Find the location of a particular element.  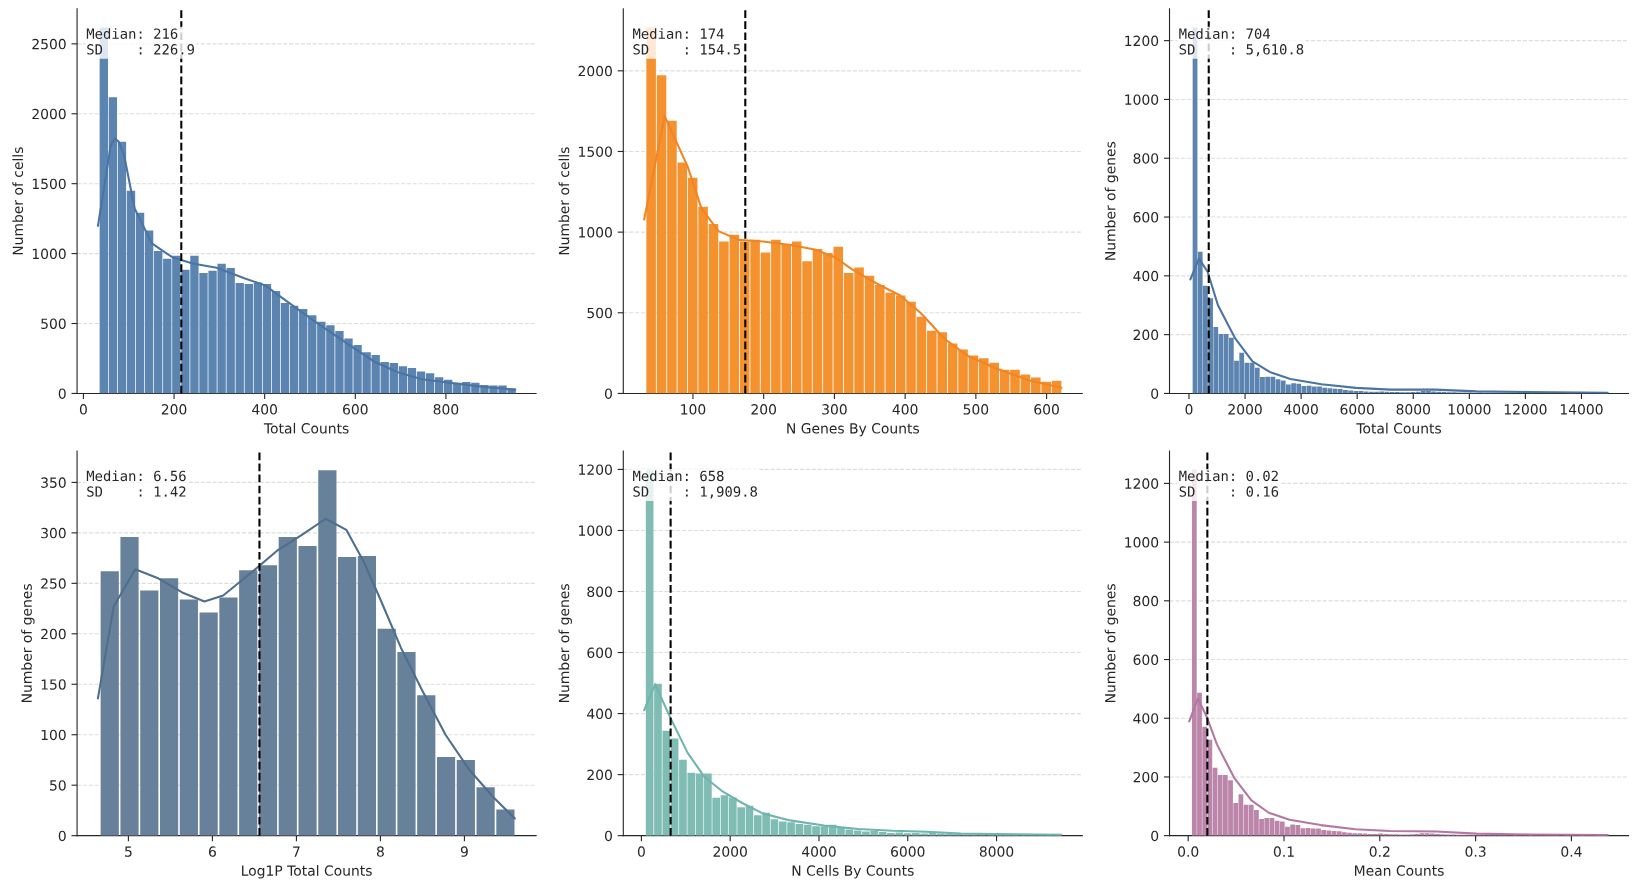

annotation: Median: 6.56 SD : 1.42 is located at coordinates (136, 483).